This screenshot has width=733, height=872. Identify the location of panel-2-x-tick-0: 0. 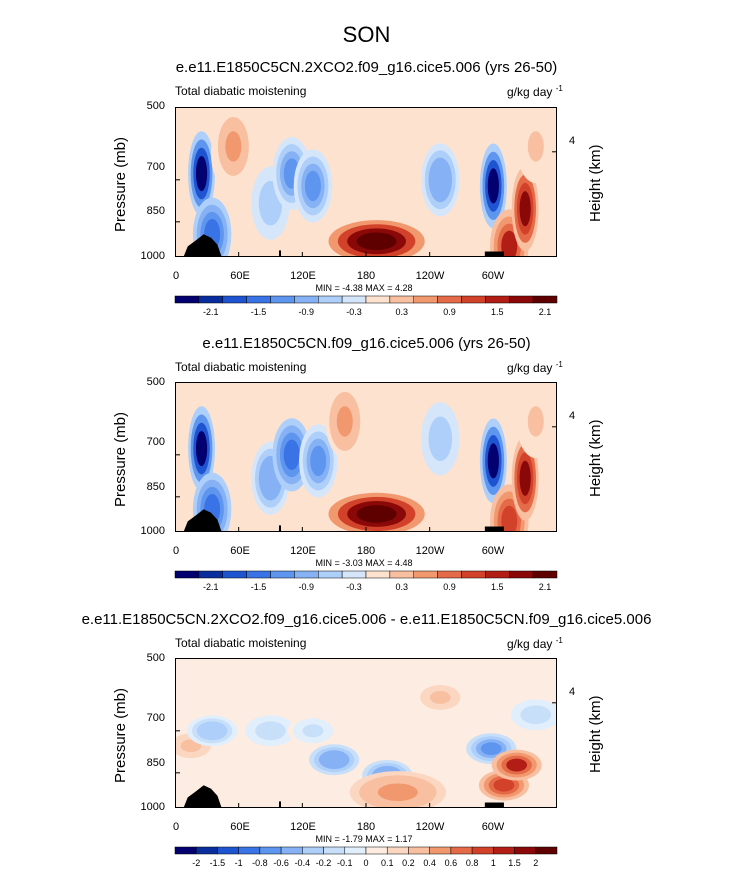
(176, 551).